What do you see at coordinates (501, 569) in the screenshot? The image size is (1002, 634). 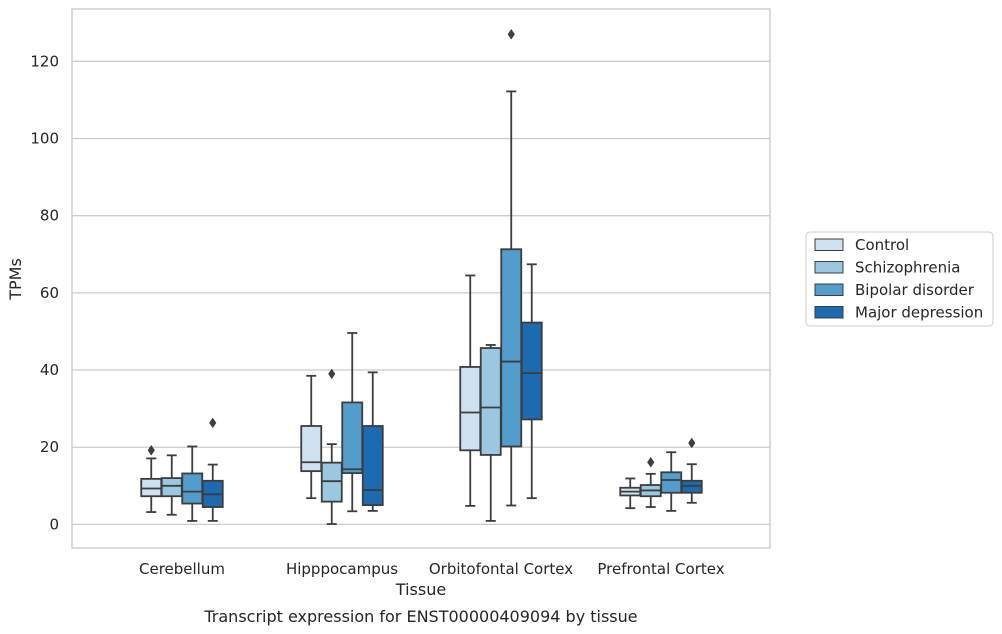 I see `x-tick-label: Orbitofontal Cortex` at bounding box center [501, 569].